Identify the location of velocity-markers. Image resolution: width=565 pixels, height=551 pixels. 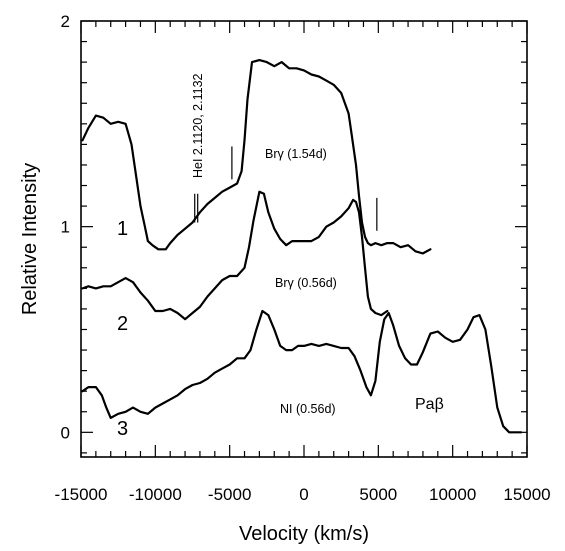
(286, 188).